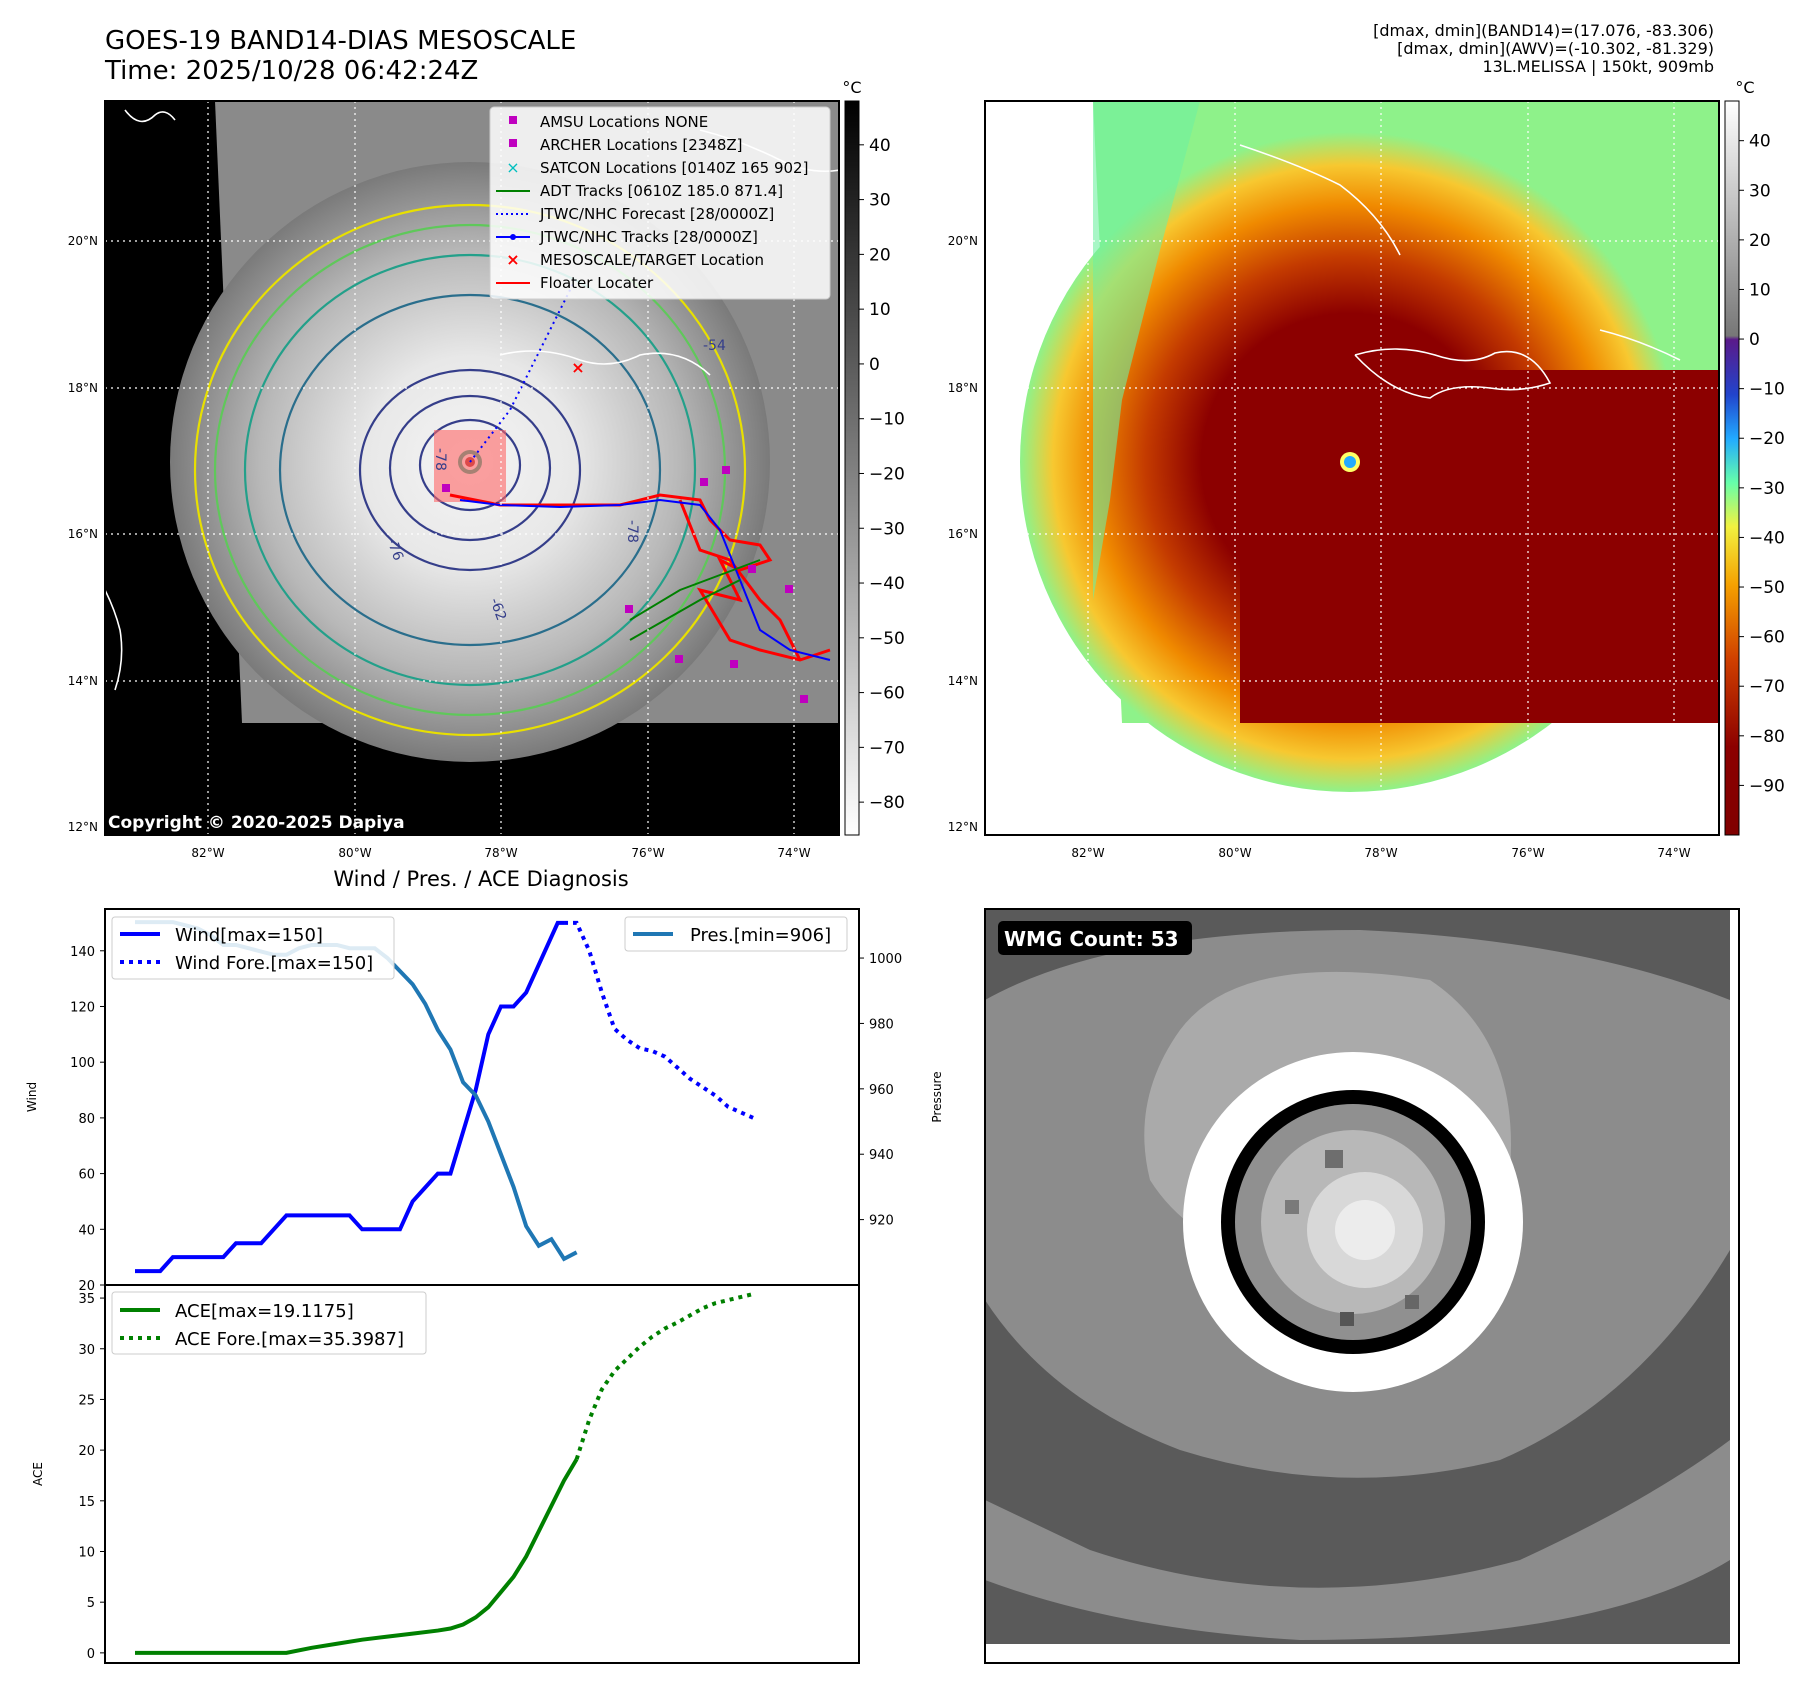 The width and height of the screenshot is (1797, 1690). I want to click on colorbar-tick-label: −30, so click(887, 529).